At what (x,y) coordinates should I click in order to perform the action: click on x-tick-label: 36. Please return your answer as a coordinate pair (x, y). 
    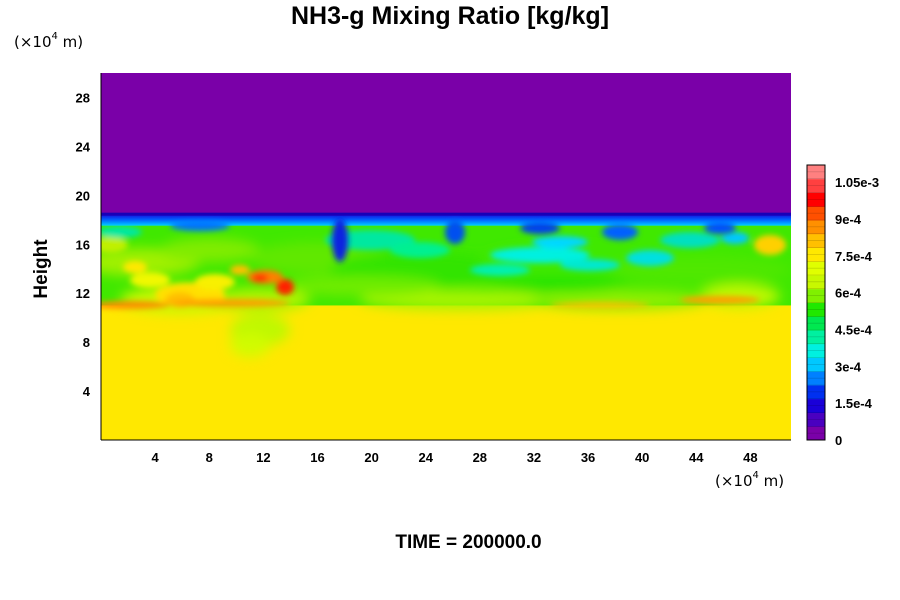
    Looking at the image, I should click on (588, 457).